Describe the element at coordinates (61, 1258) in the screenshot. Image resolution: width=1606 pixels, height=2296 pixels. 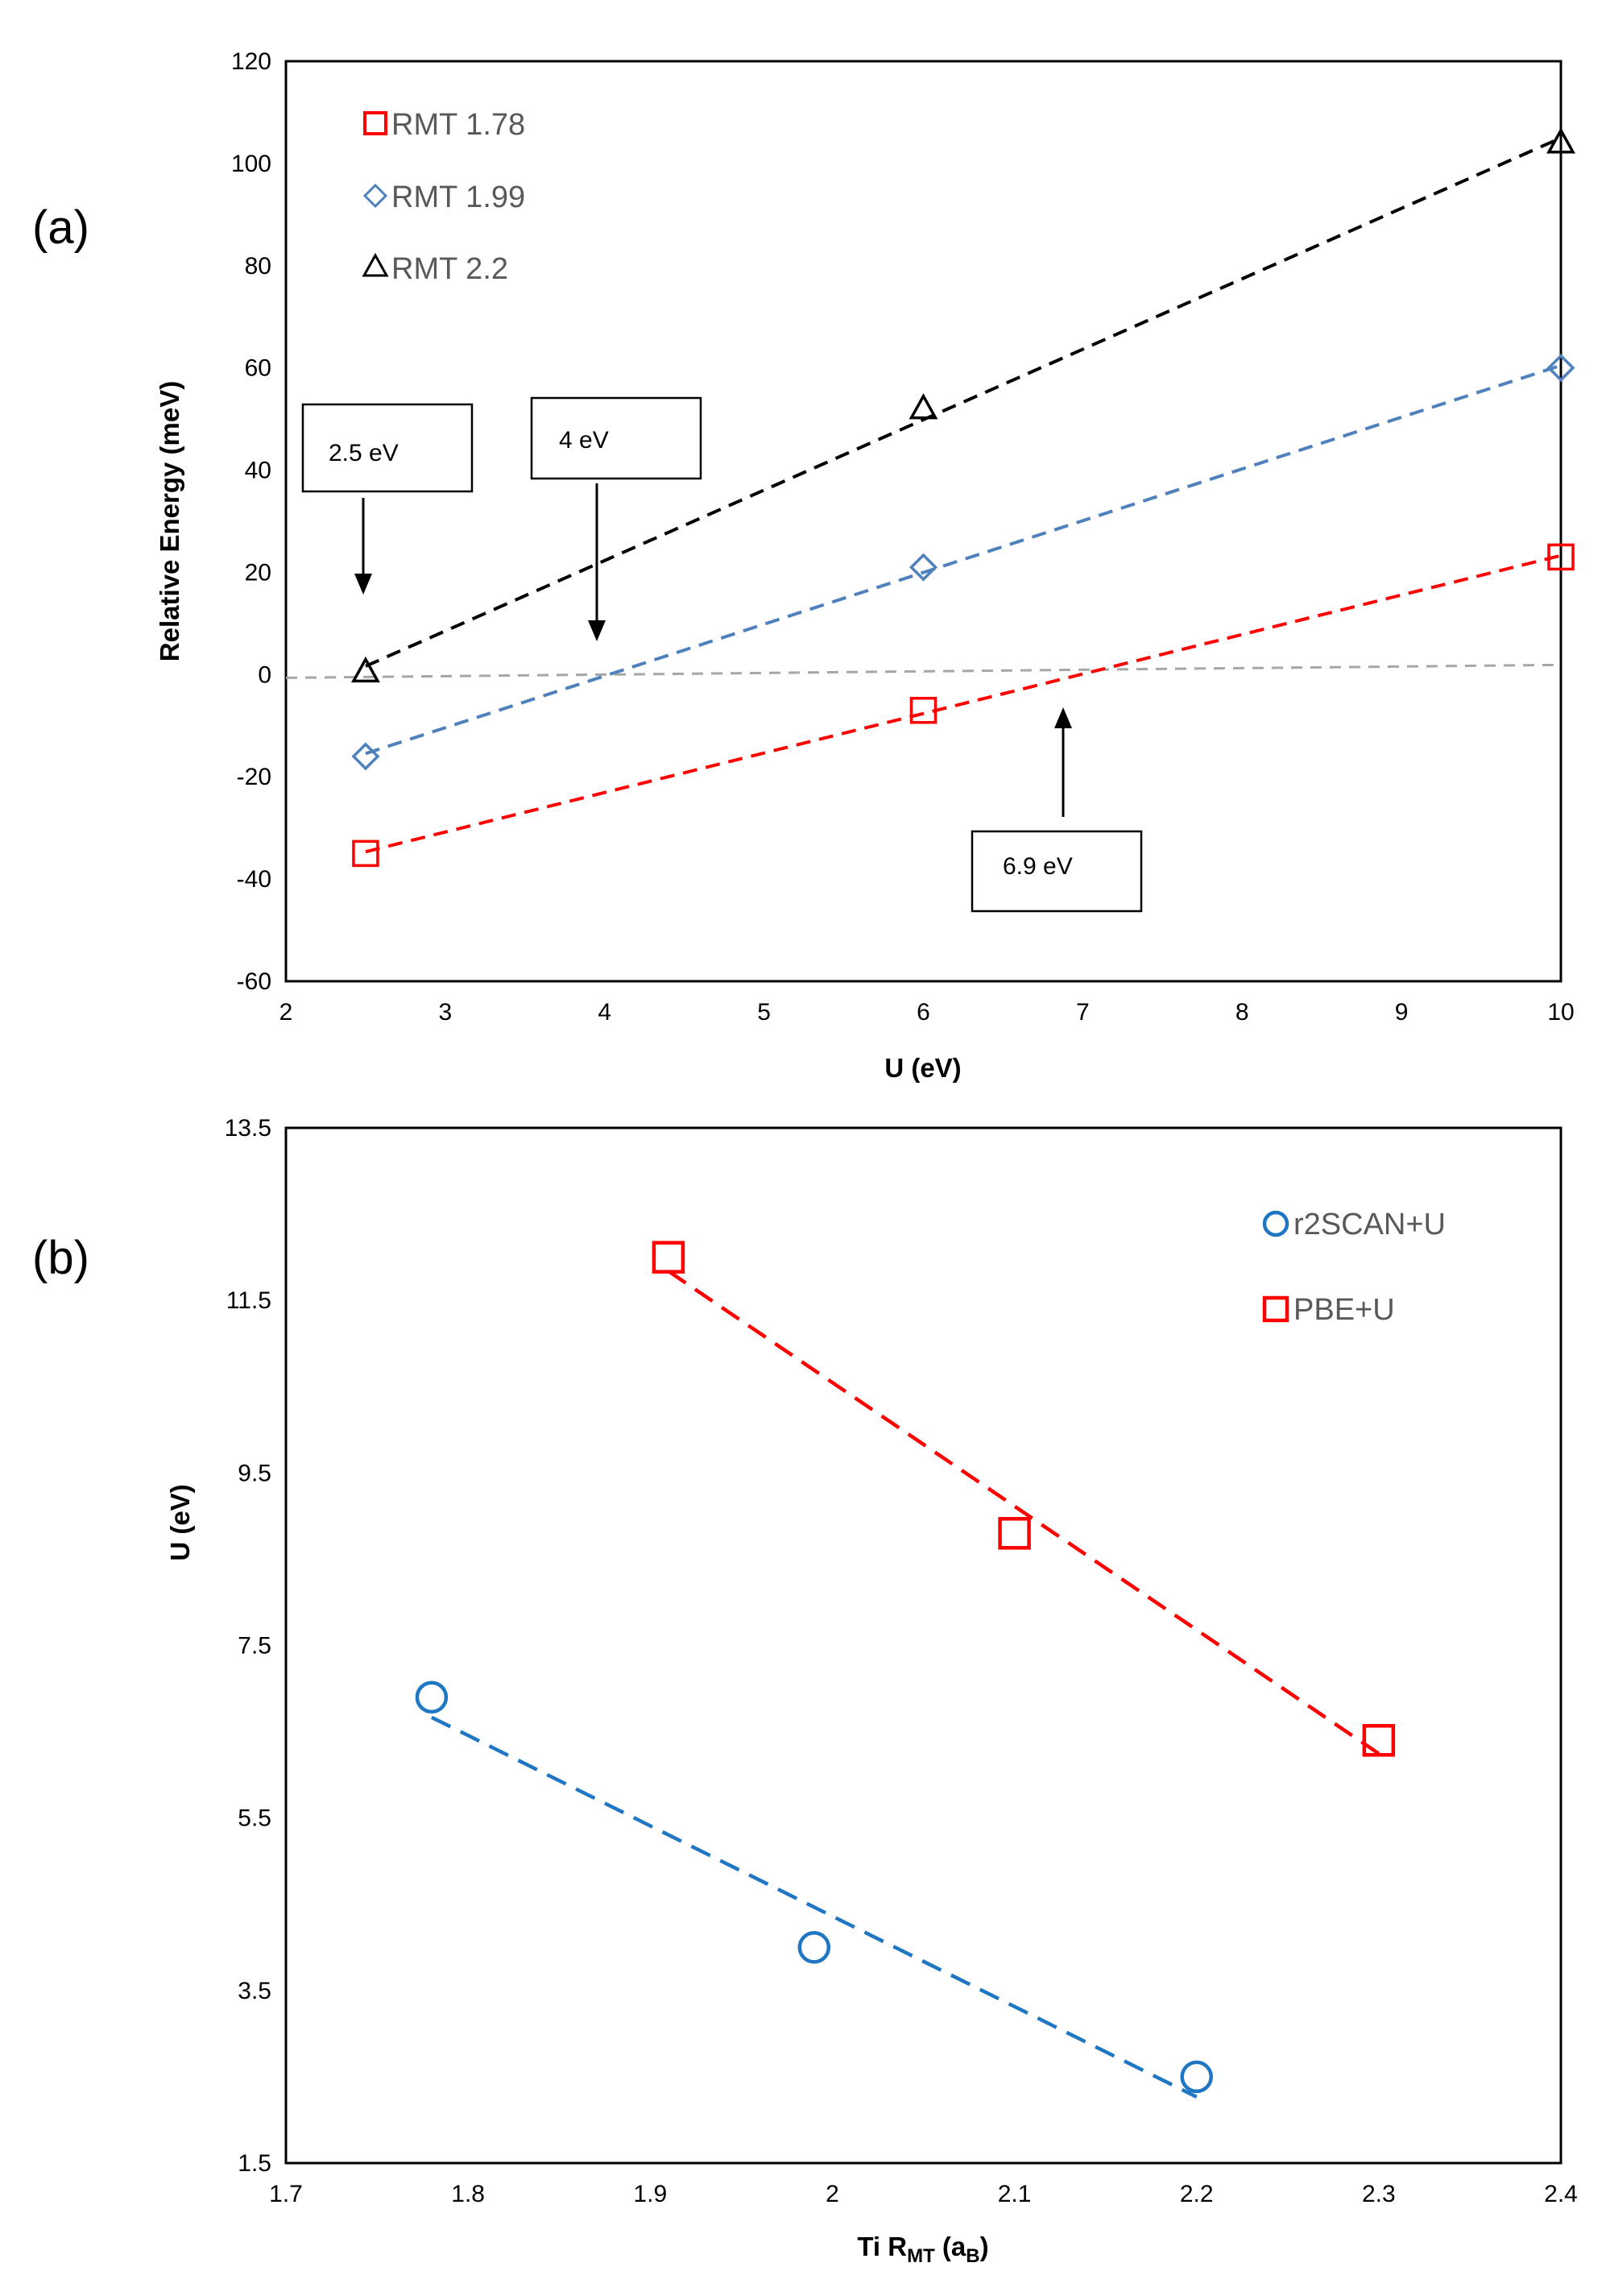
I see `panel-b-label: (b)` at that location.